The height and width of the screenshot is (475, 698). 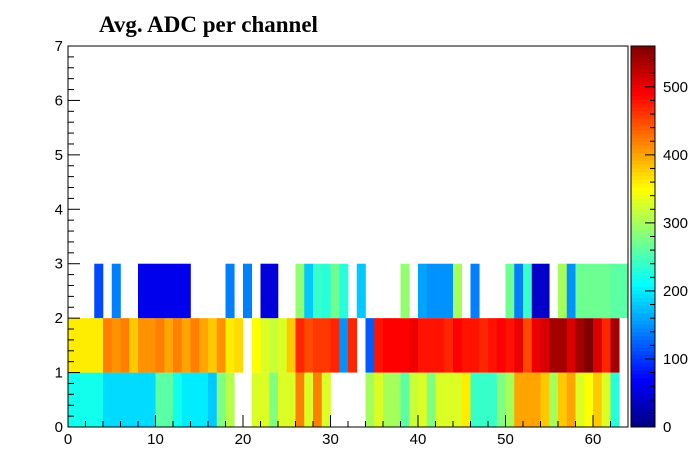 What do you see at coordinates (59, 100) in the screenshot?
I see `y-tick-label: 6` at bounding box center [59, 100].